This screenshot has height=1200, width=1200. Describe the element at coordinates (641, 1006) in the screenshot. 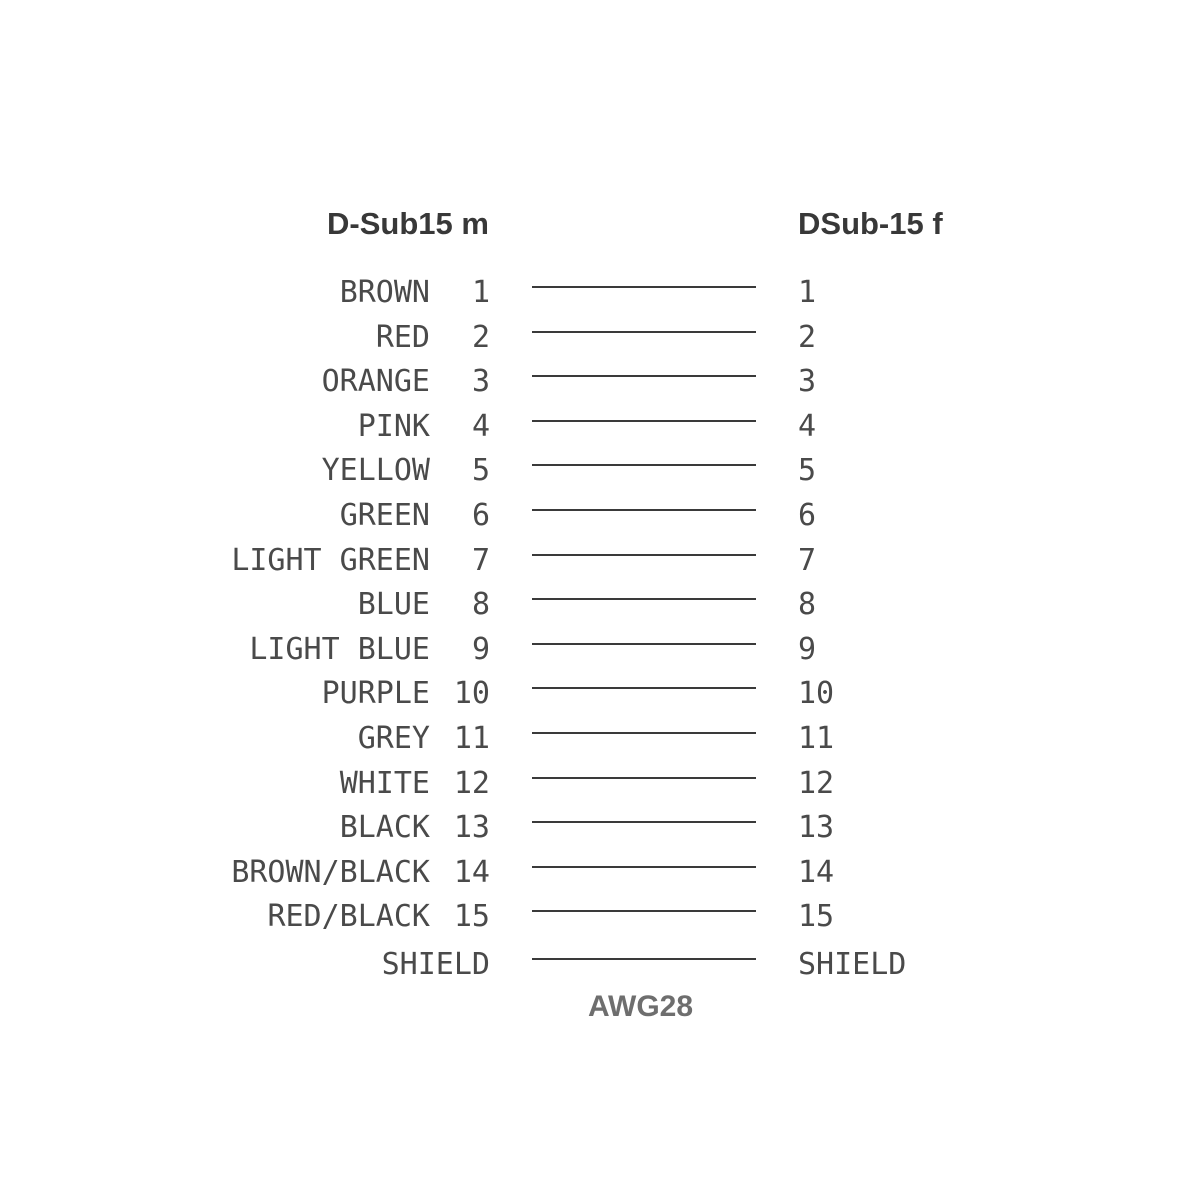

I see `wire-gauge-label: AWG28` at that location.